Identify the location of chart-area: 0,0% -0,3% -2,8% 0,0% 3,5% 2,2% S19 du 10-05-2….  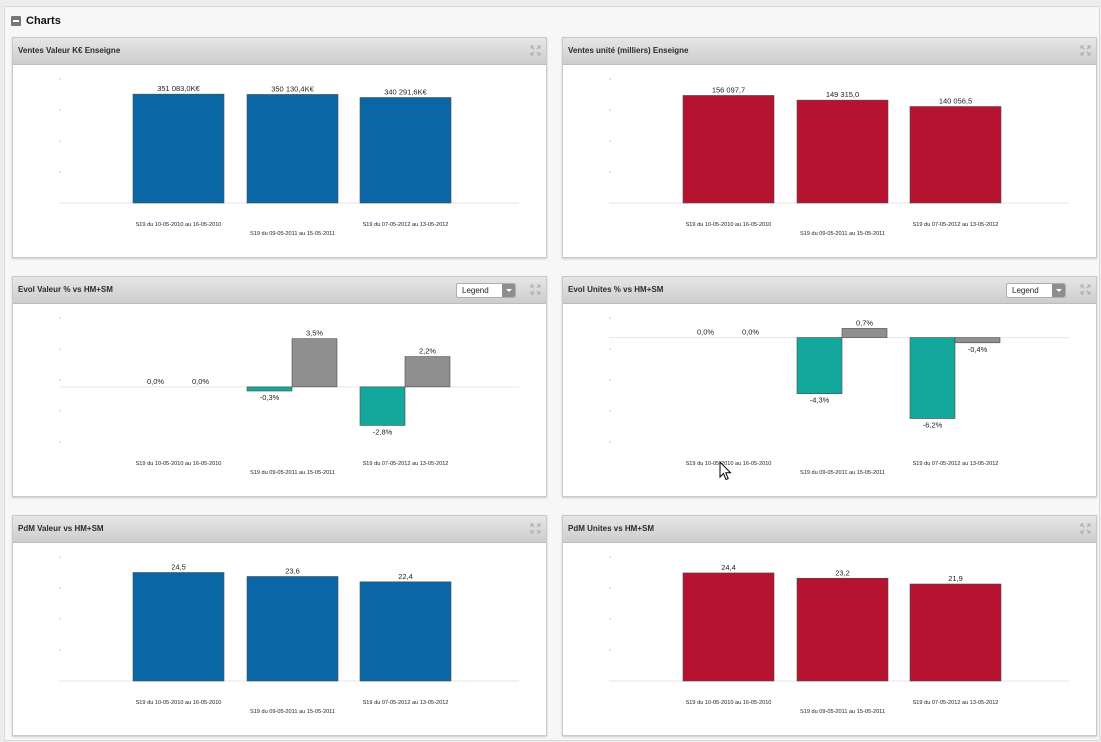
(279, 400).